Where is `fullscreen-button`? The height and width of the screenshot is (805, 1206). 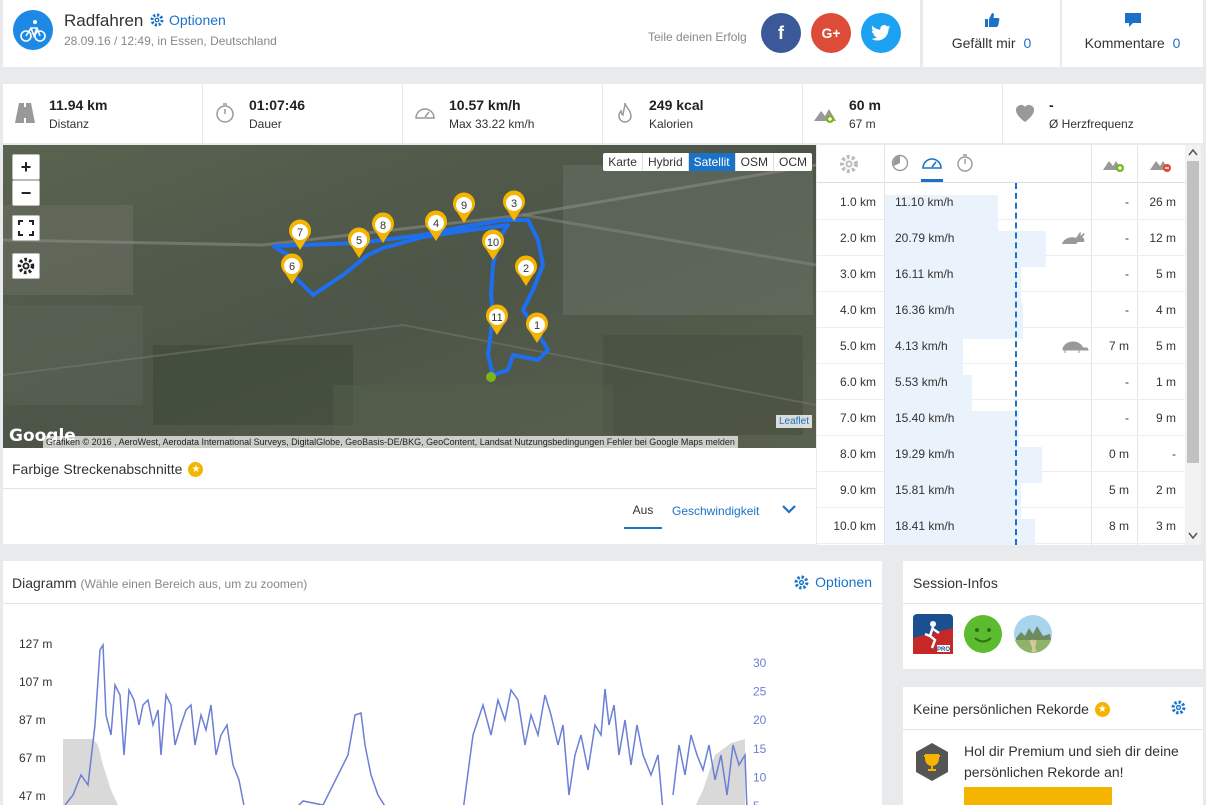 fullscreen-button is located at coordinates (26, 228).